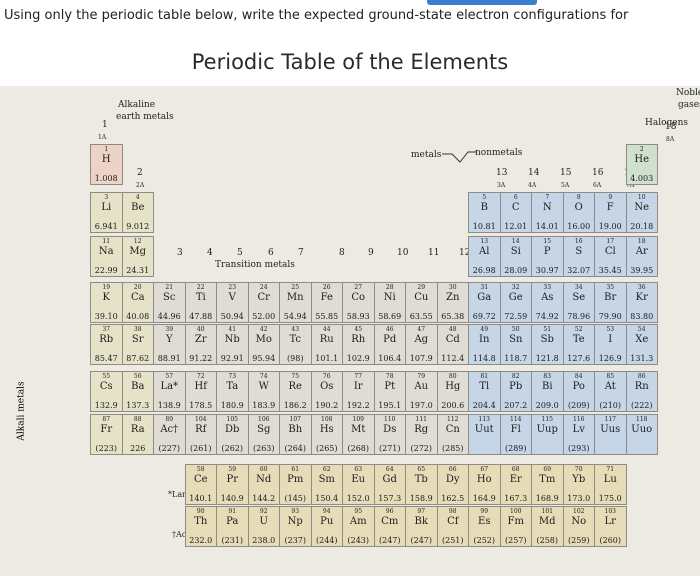 The image size is (700, 576). Describe the element at coordinates (106, 197) in the screenshot. I see `atomic-number: 3` at that location.